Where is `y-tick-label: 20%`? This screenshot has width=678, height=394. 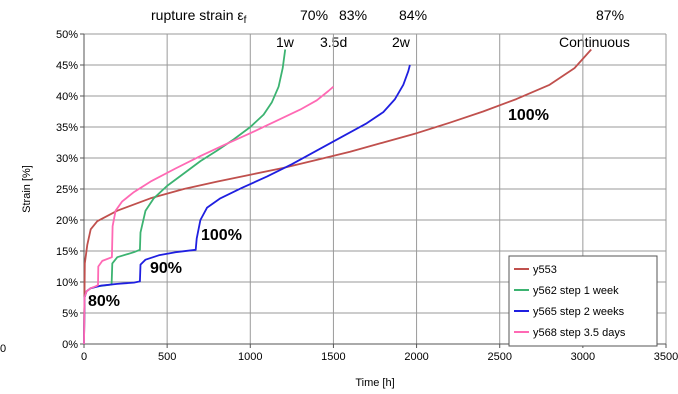 y-tick-label: 20% is located at coordinates (67, 221).